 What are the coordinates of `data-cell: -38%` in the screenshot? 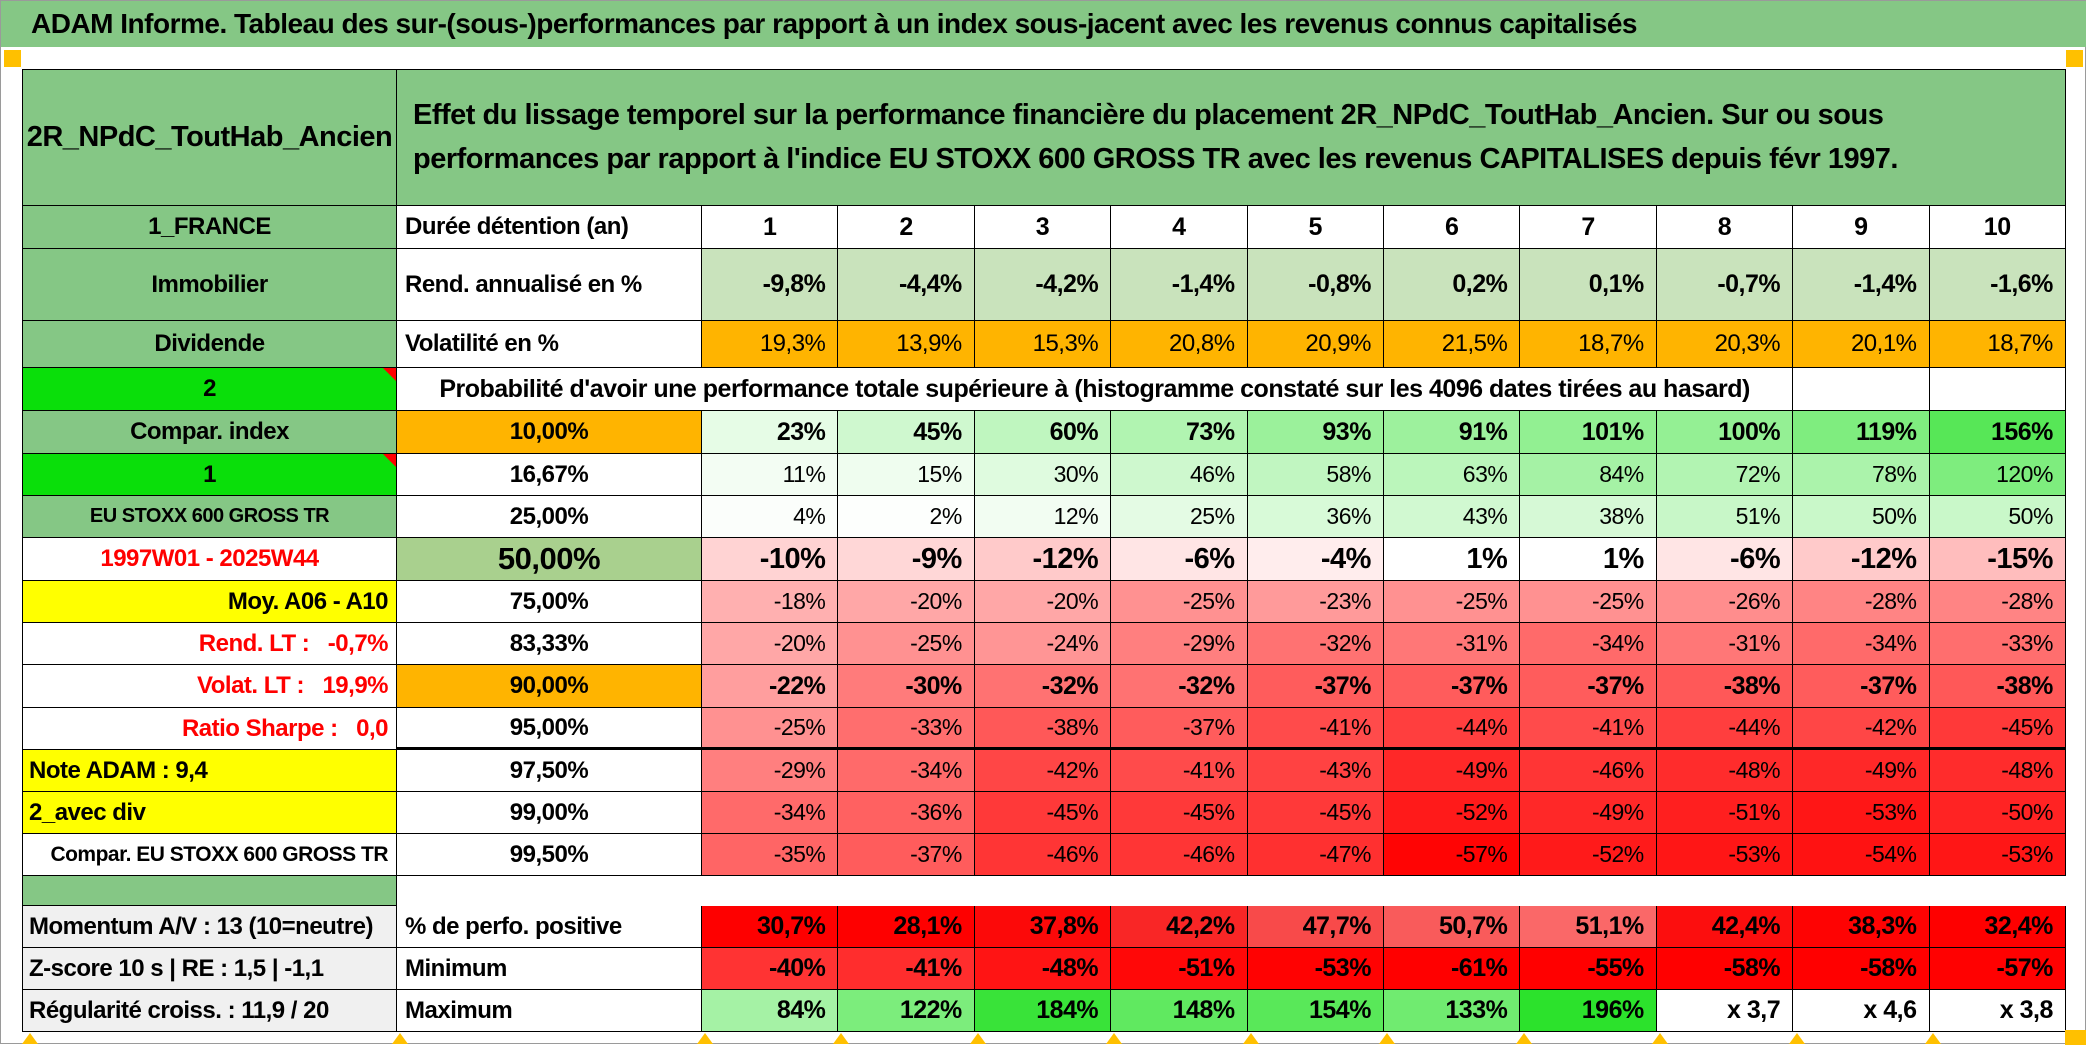 It's located at (1725, 686).